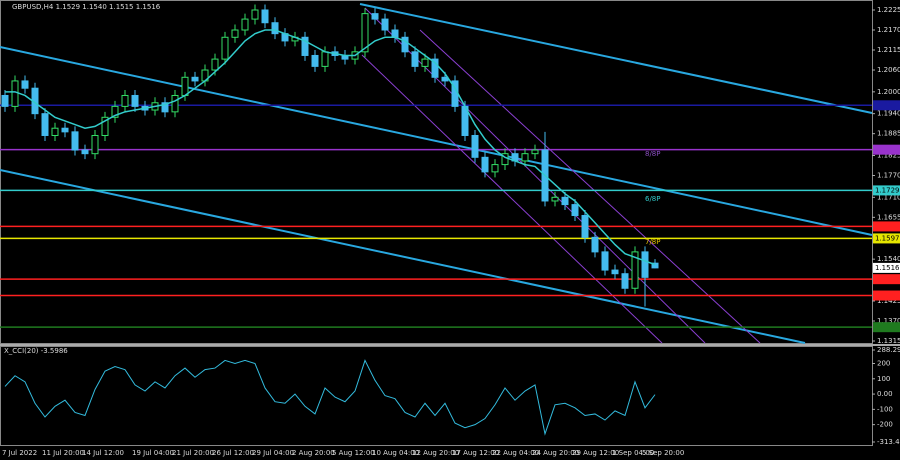  I want to click on last-price-box, so click(886, 267).